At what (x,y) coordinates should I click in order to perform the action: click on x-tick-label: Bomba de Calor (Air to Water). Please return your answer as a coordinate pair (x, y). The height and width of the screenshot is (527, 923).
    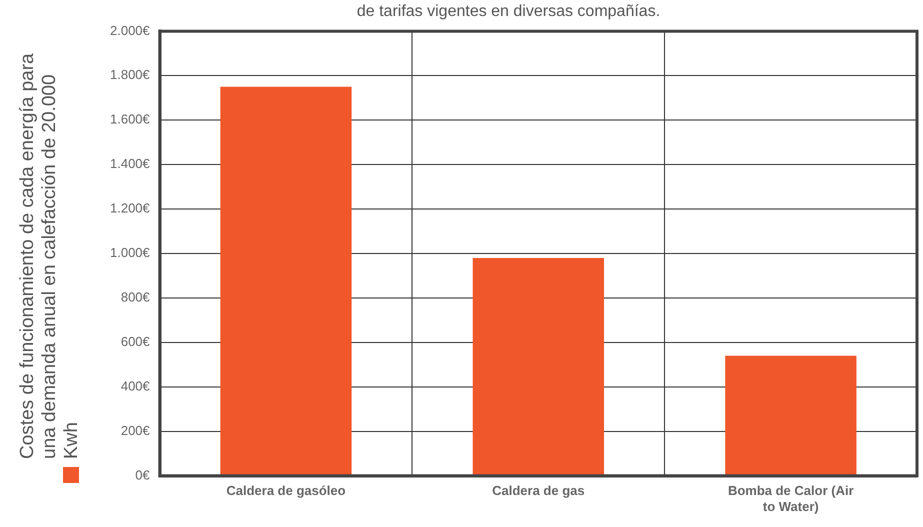
    Looking at the image, I should click on (791, 498).